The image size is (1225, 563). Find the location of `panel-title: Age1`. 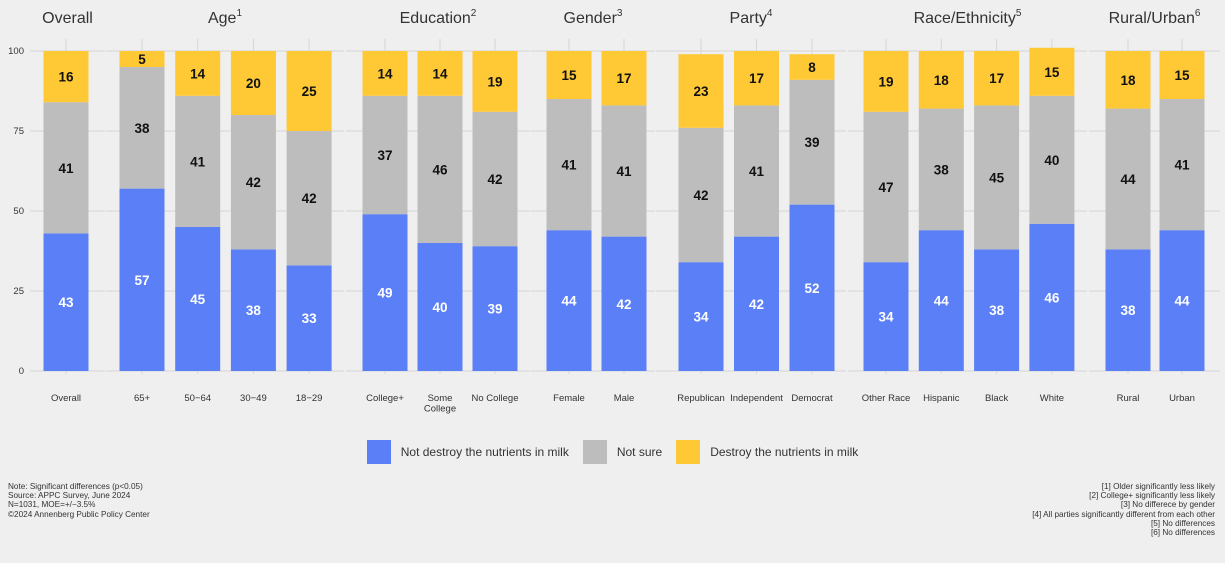

panel-title: Age1 is located at coordinates (225, 17).